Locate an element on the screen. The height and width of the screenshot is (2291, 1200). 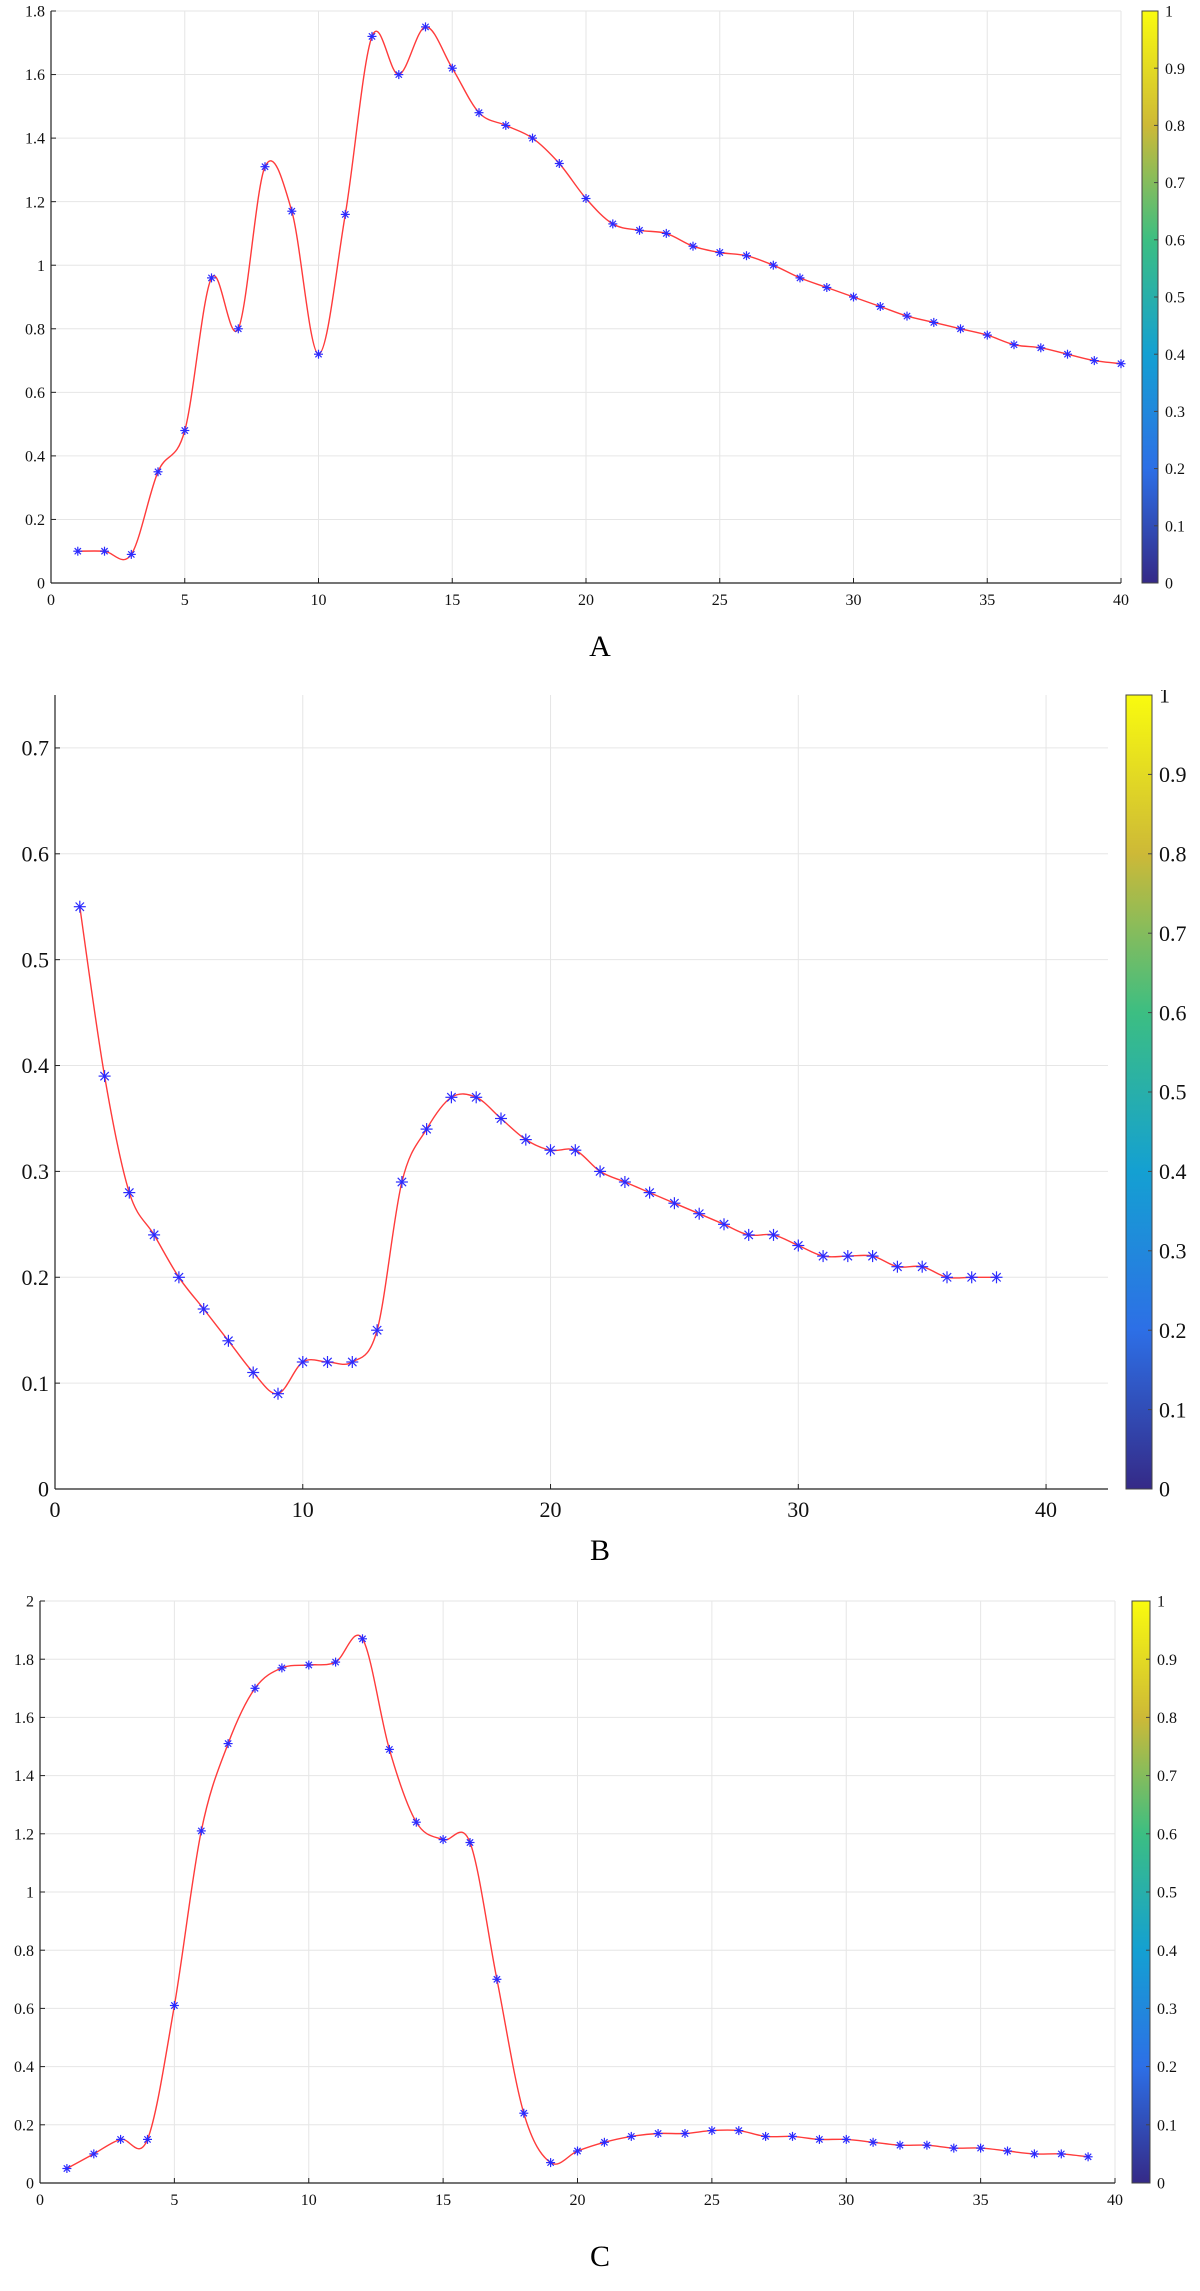
y-tick-label: 1.2 is located at coordinates (35, 202).